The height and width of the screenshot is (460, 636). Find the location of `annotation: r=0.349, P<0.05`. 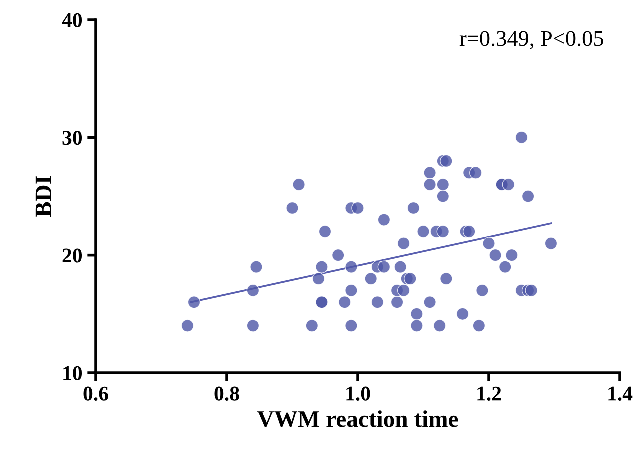

annotation: r=0.349, P<0.05 is located at coordinates (532, 40).